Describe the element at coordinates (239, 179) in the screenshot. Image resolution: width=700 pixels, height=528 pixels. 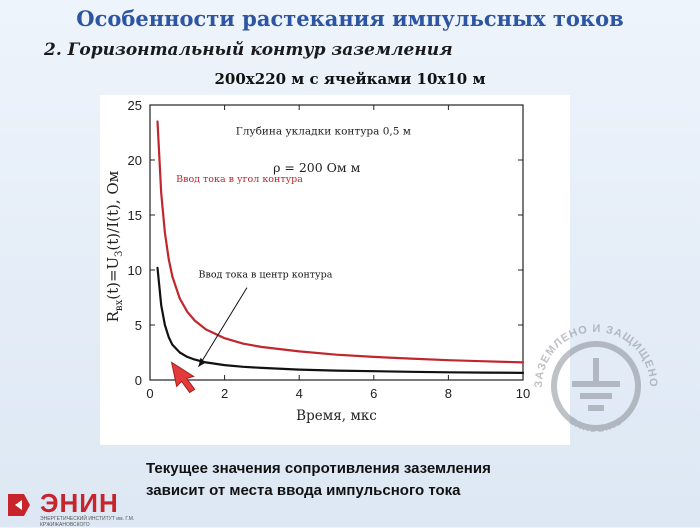
I see `series-label-corner-input: Ввод тока в угол контура` at that location.